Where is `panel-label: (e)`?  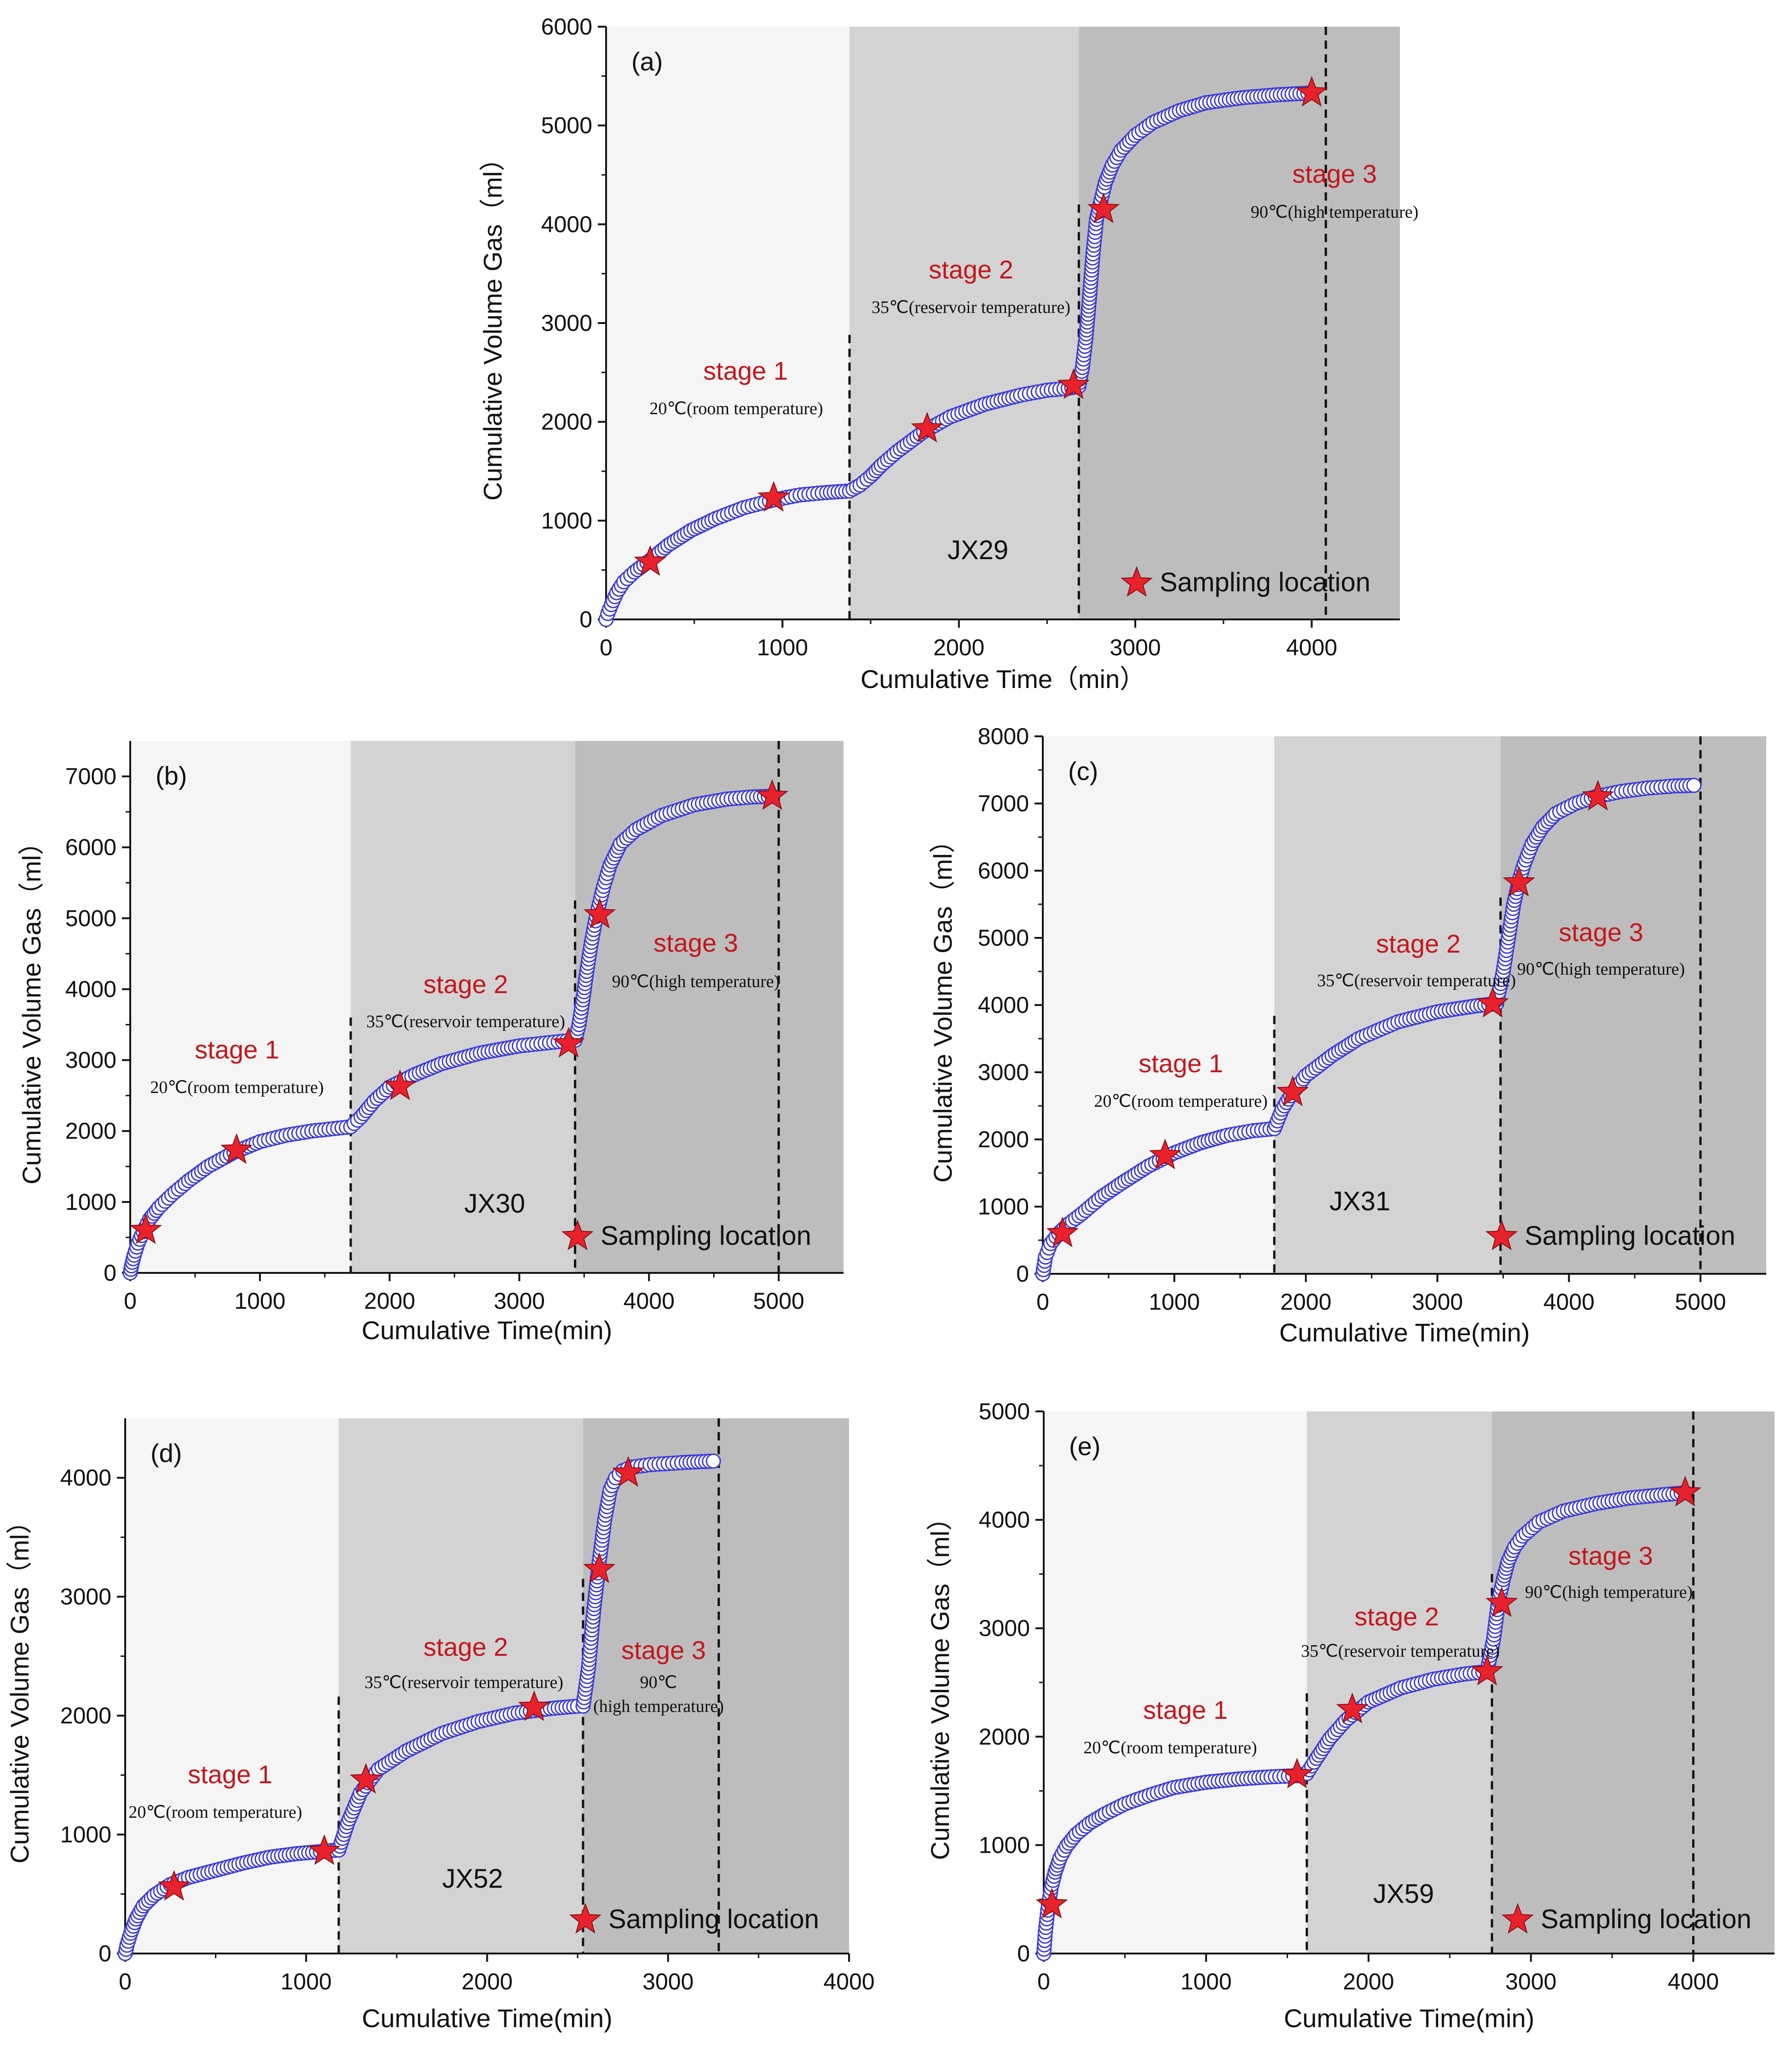 panel-label: (e) is located at coordinates (1084, 1446).